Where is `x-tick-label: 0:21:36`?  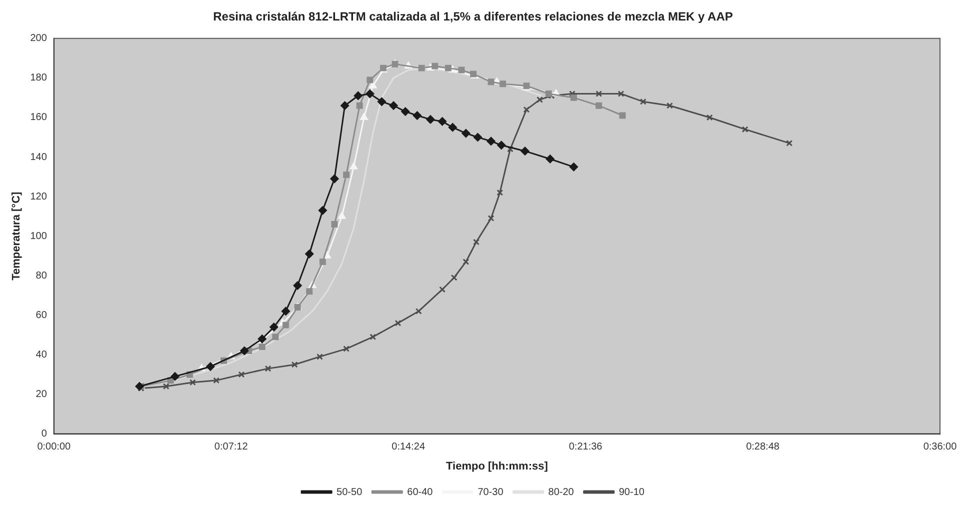 x-tick-label: 0:21:36 is located at coordinates (585, 447).